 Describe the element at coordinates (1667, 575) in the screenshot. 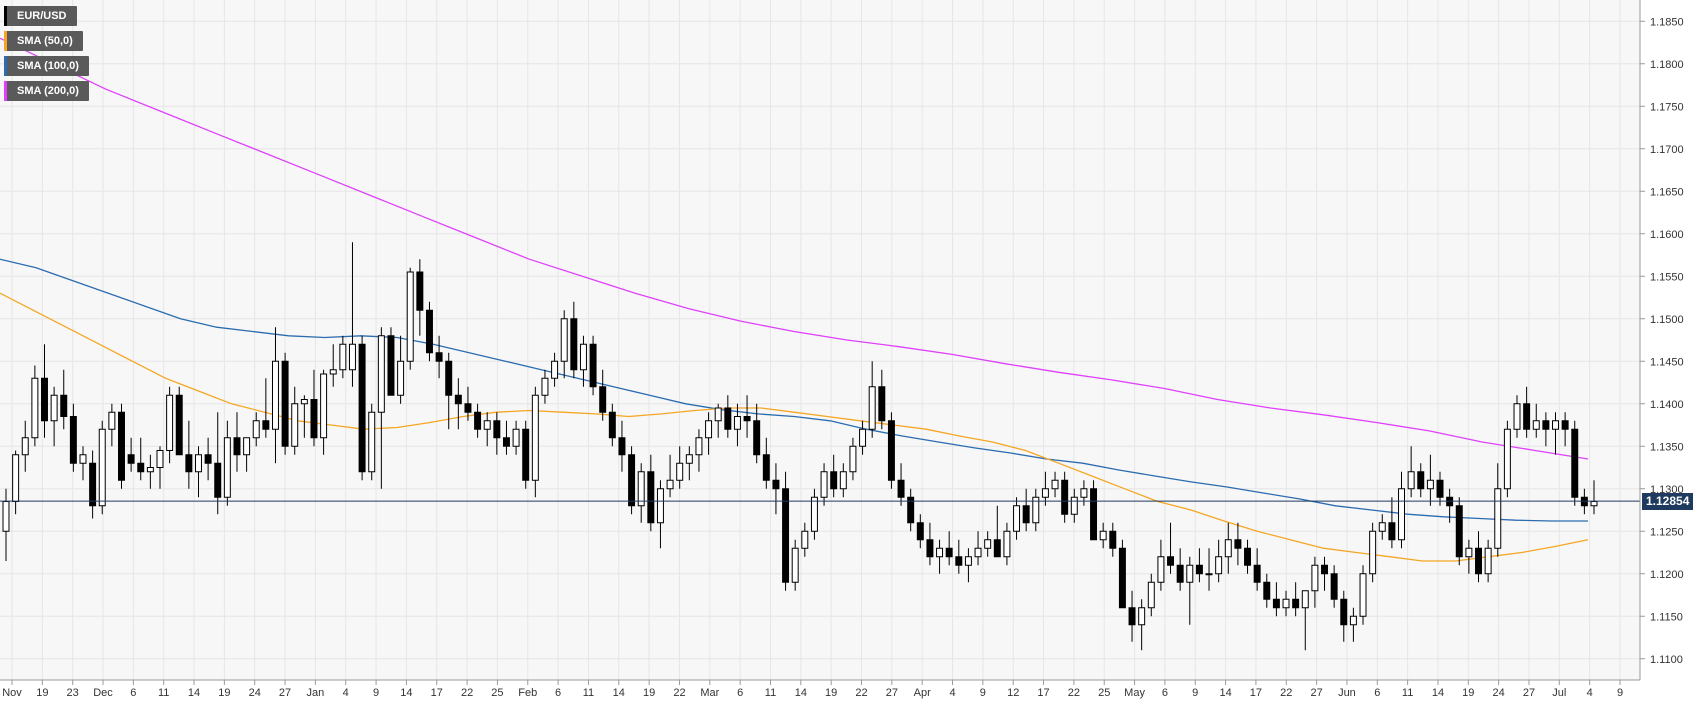

I see `y-tick-label: 1.1200` at that location.